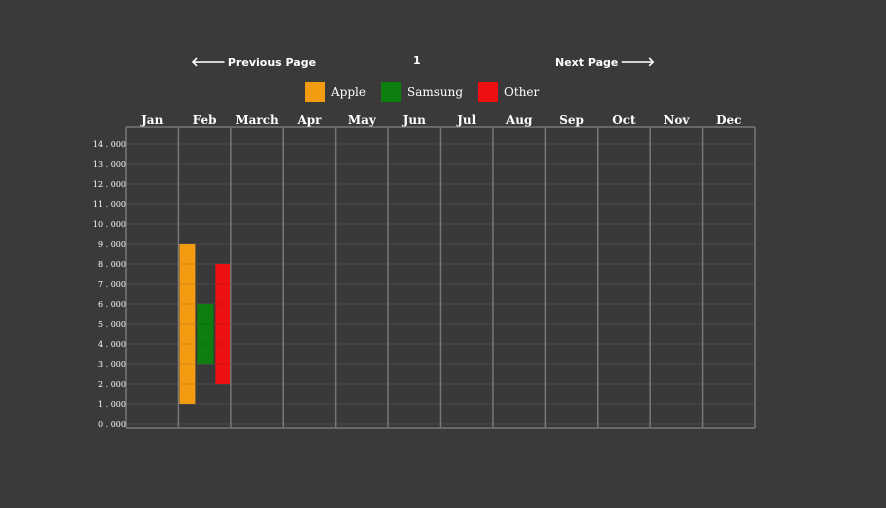 The width and height of the screenshot is (886, 508). What do you see at coordinates (109, 204) in the screenshot?
I see `y-tick-label: 11 . 000` at bounding box center [109, 204].